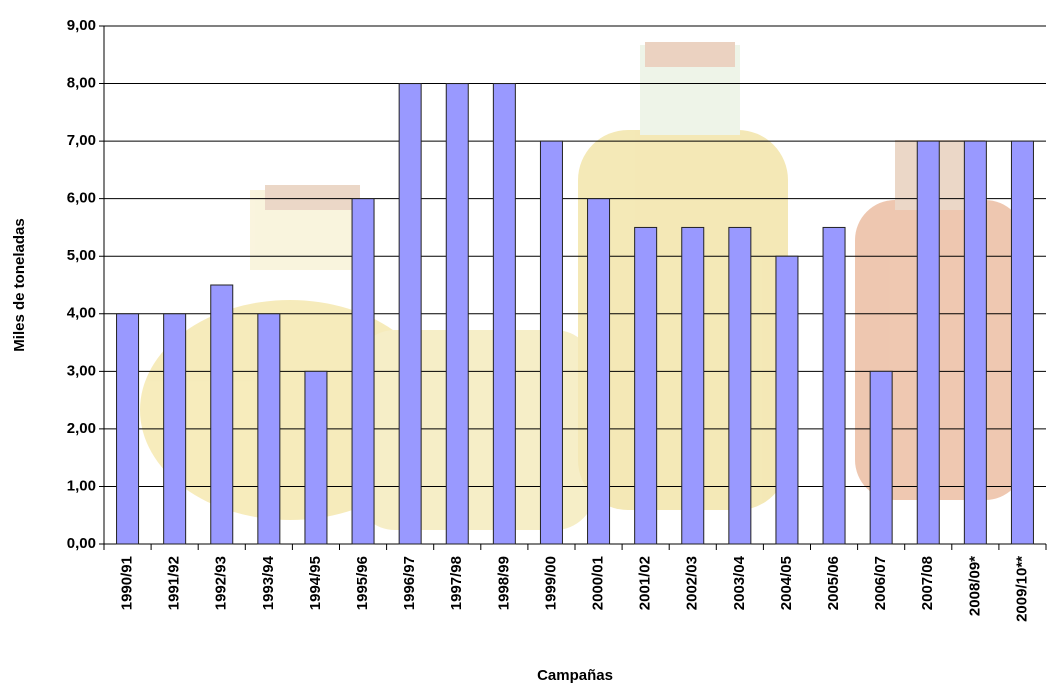 The width and height of the screenshot is (1048, 688). I want to click on y-tick-label: 9,00, so click(81, 25).